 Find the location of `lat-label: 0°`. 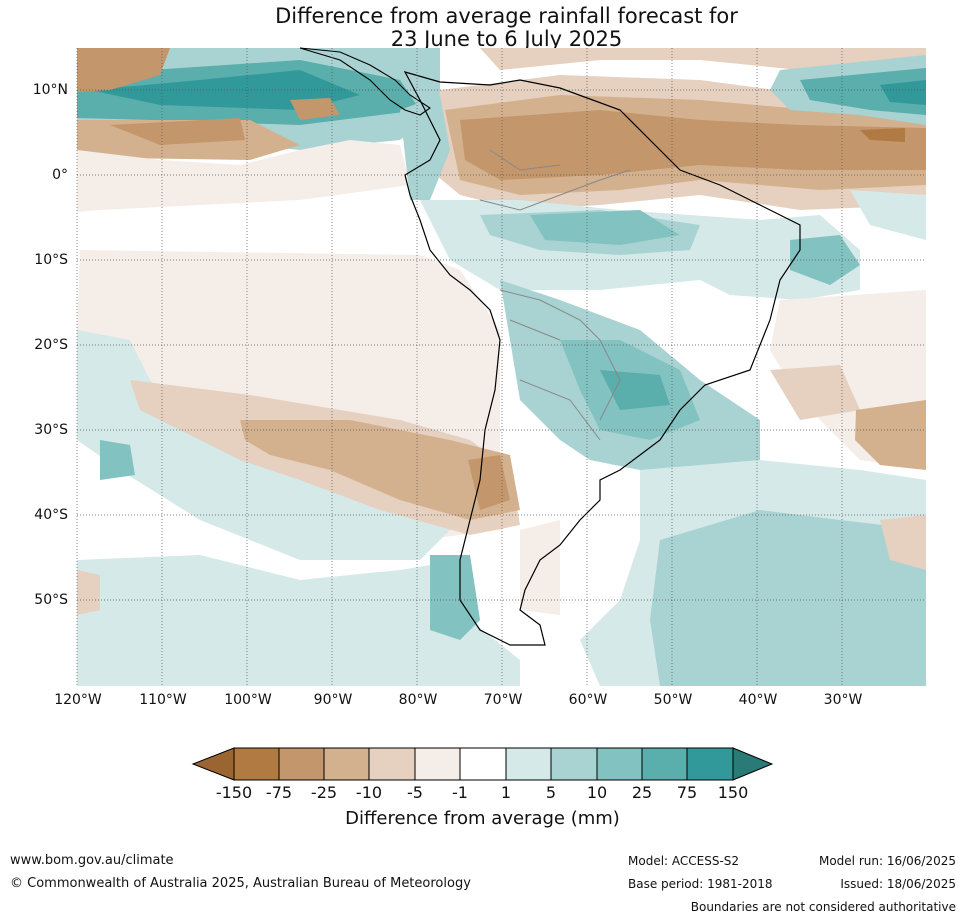

lat-label: 0° is located at coordinates (60, 175).